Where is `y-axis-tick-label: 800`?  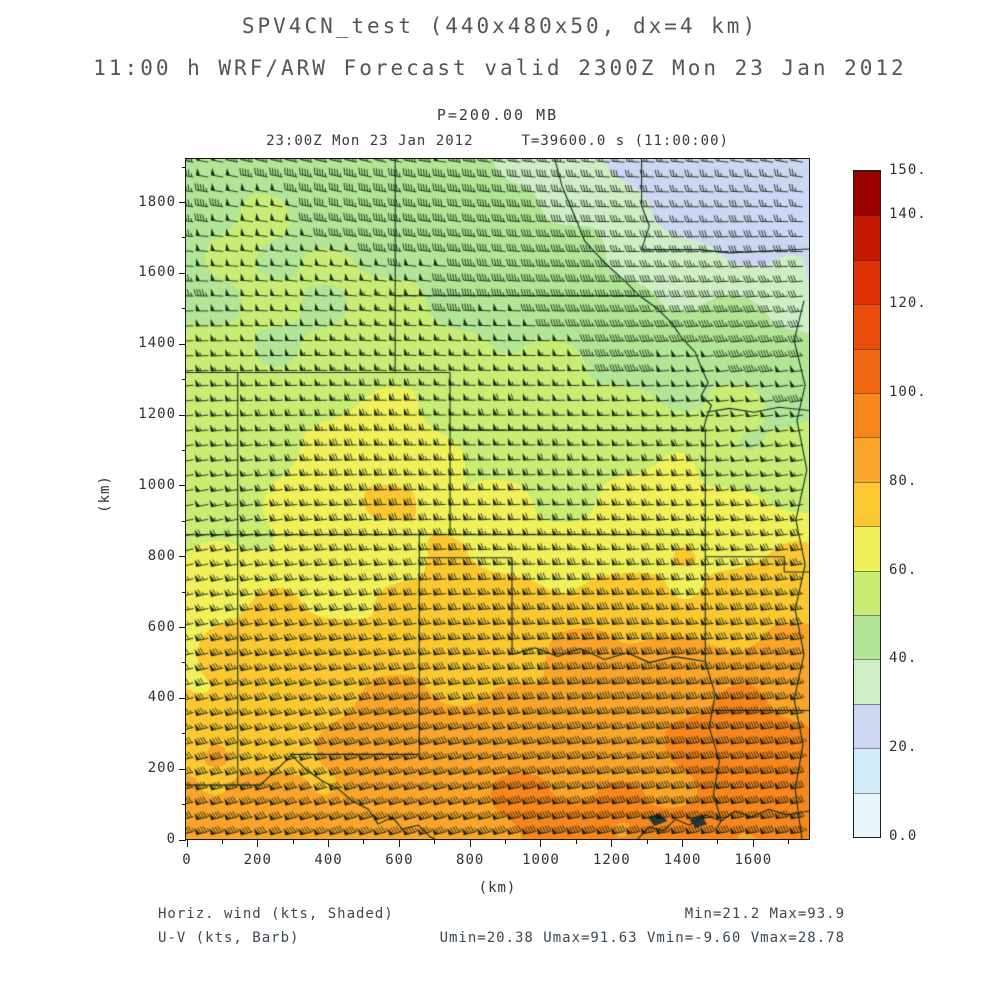
y-axis-tick-label: 800 is located at coordinates (161, 555).